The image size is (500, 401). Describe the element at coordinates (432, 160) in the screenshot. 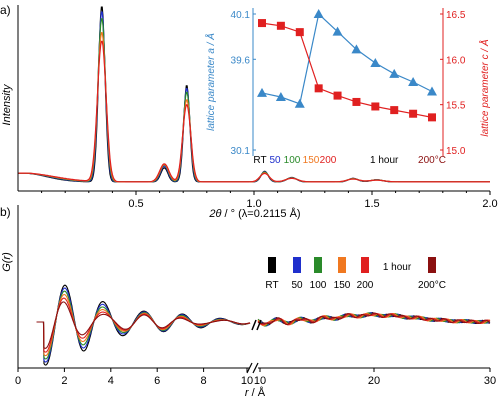

I see `inset-category-label: 200°C` at that location.